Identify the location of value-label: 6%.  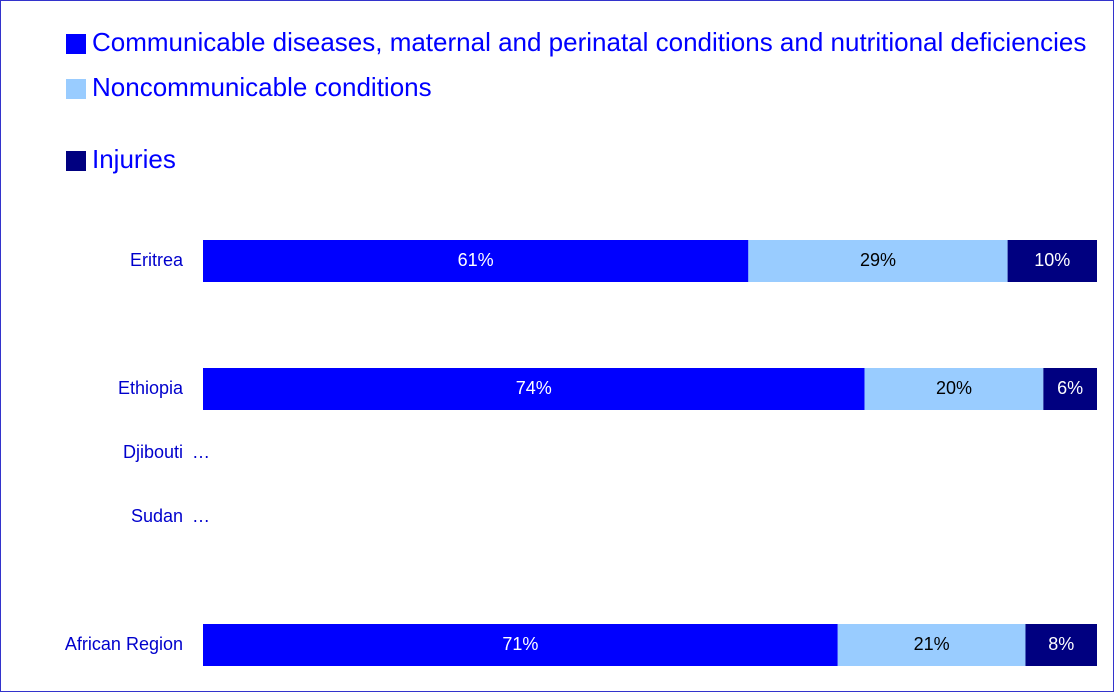
(1070, 388).